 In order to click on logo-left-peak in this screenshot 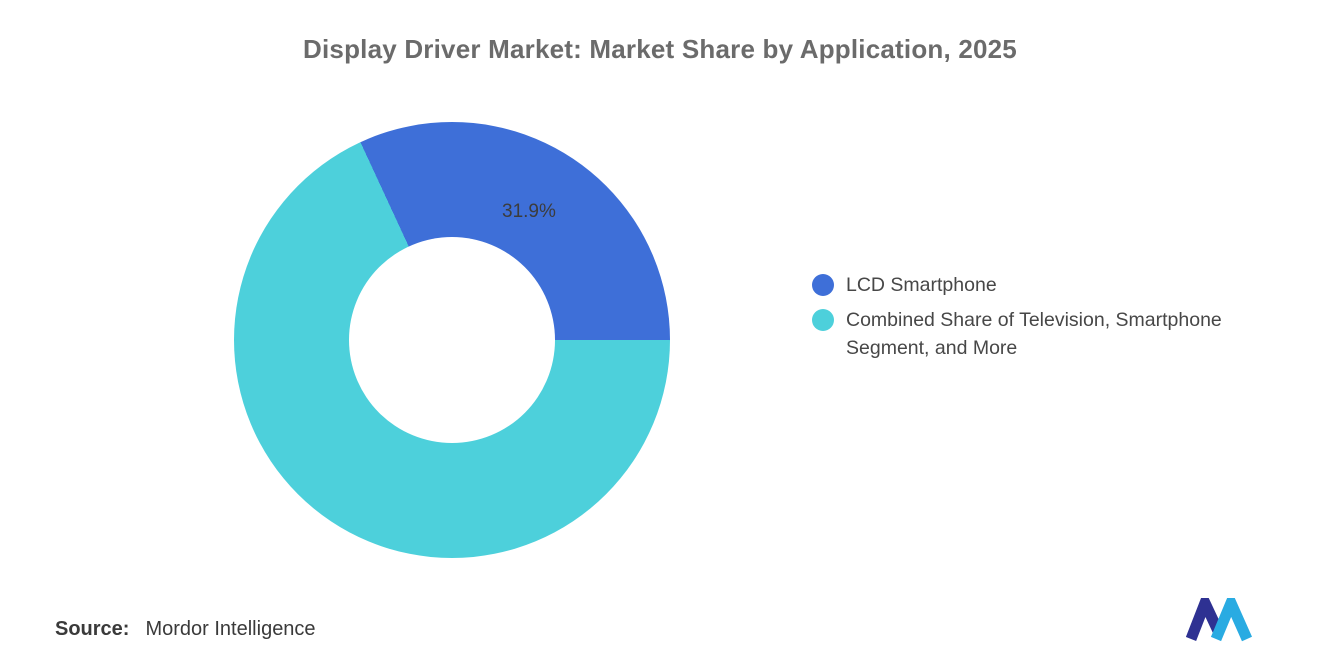, I will do `click(1205, 619)`.